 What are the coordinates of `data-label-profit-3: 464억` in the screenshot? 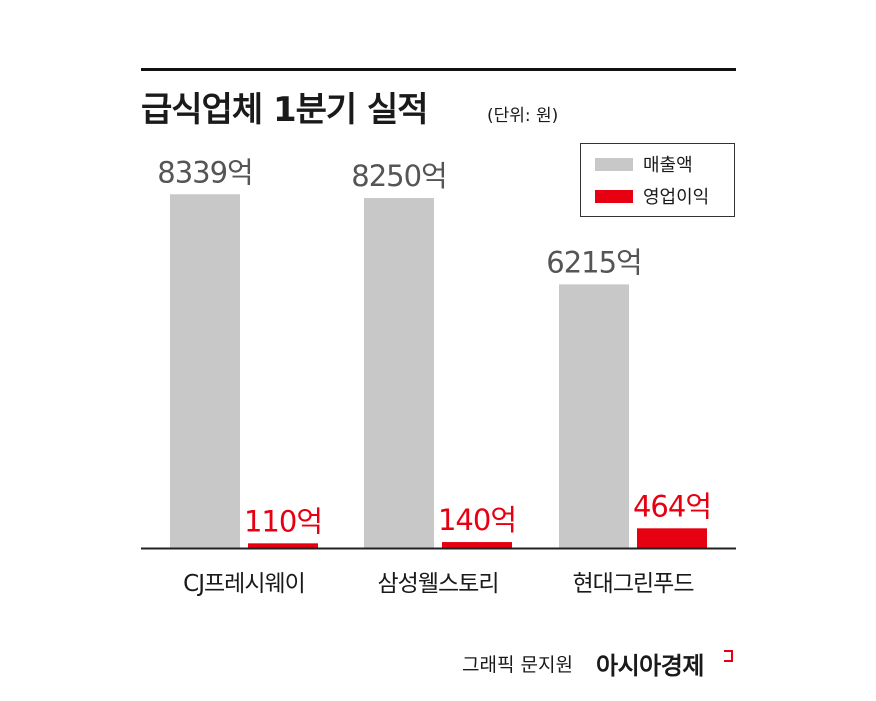 It's located at (672, 506).